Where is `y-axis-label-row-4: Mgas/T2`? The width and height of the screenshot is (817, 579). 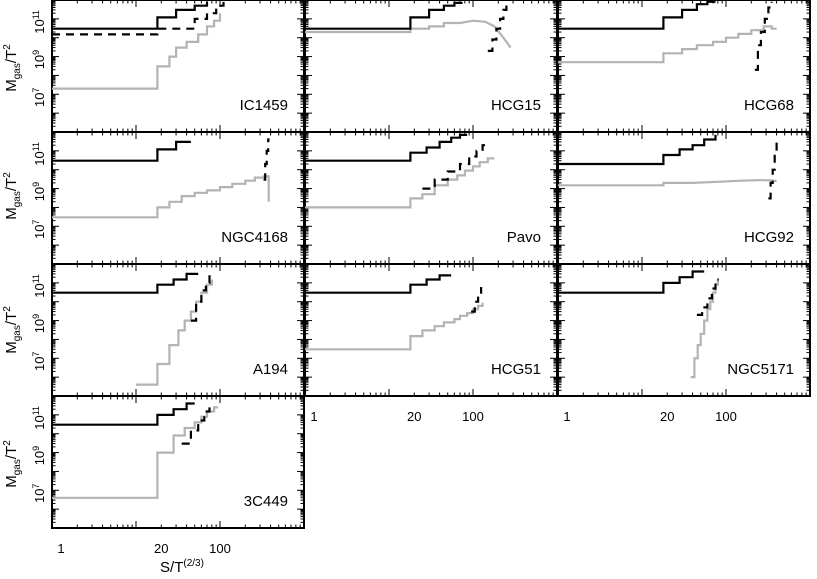 y-axis-label-row-4: Mgas/T2 is located at coordinates (12, 464).